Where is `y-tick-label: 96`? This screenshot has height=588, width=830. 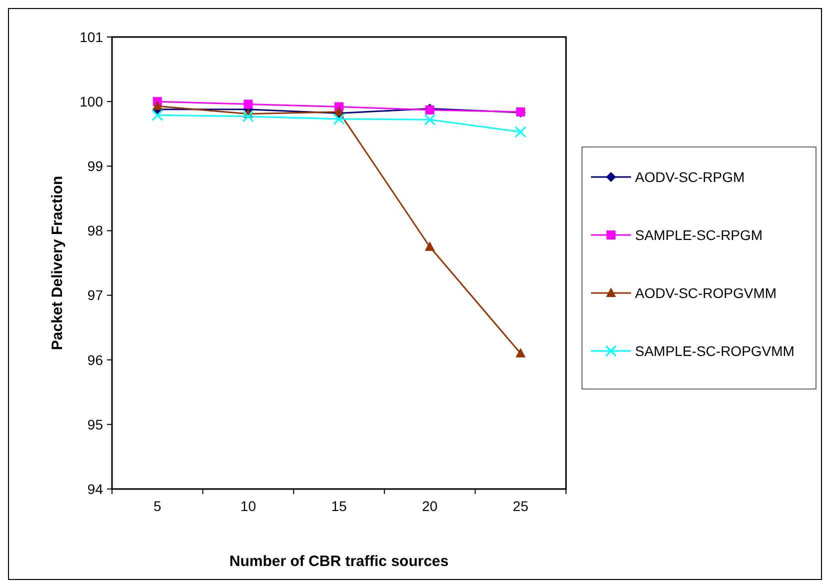
y-tick-label: 96 is located at coordinates (95, 360).